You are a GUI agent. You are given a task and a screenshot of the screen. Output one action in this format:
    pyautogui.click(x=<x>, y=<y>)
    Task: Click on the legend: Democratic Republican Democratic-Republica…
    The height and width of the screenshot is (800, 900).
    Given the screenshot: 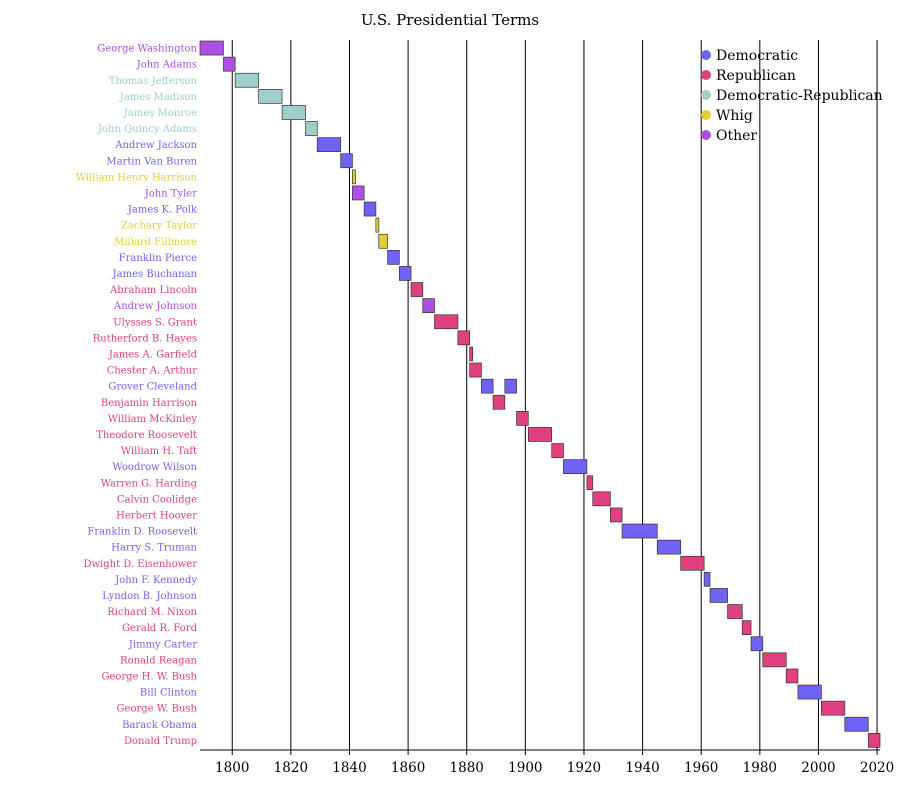 What is the action you would take?
    pyautogui.click(x=792, y=96)
    